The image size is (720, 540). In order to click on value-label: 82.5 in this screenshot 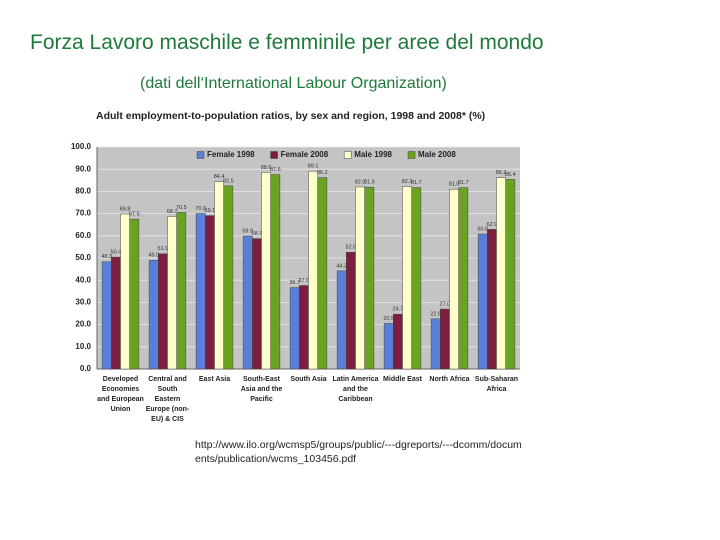, I will do `click(228, 181)`.